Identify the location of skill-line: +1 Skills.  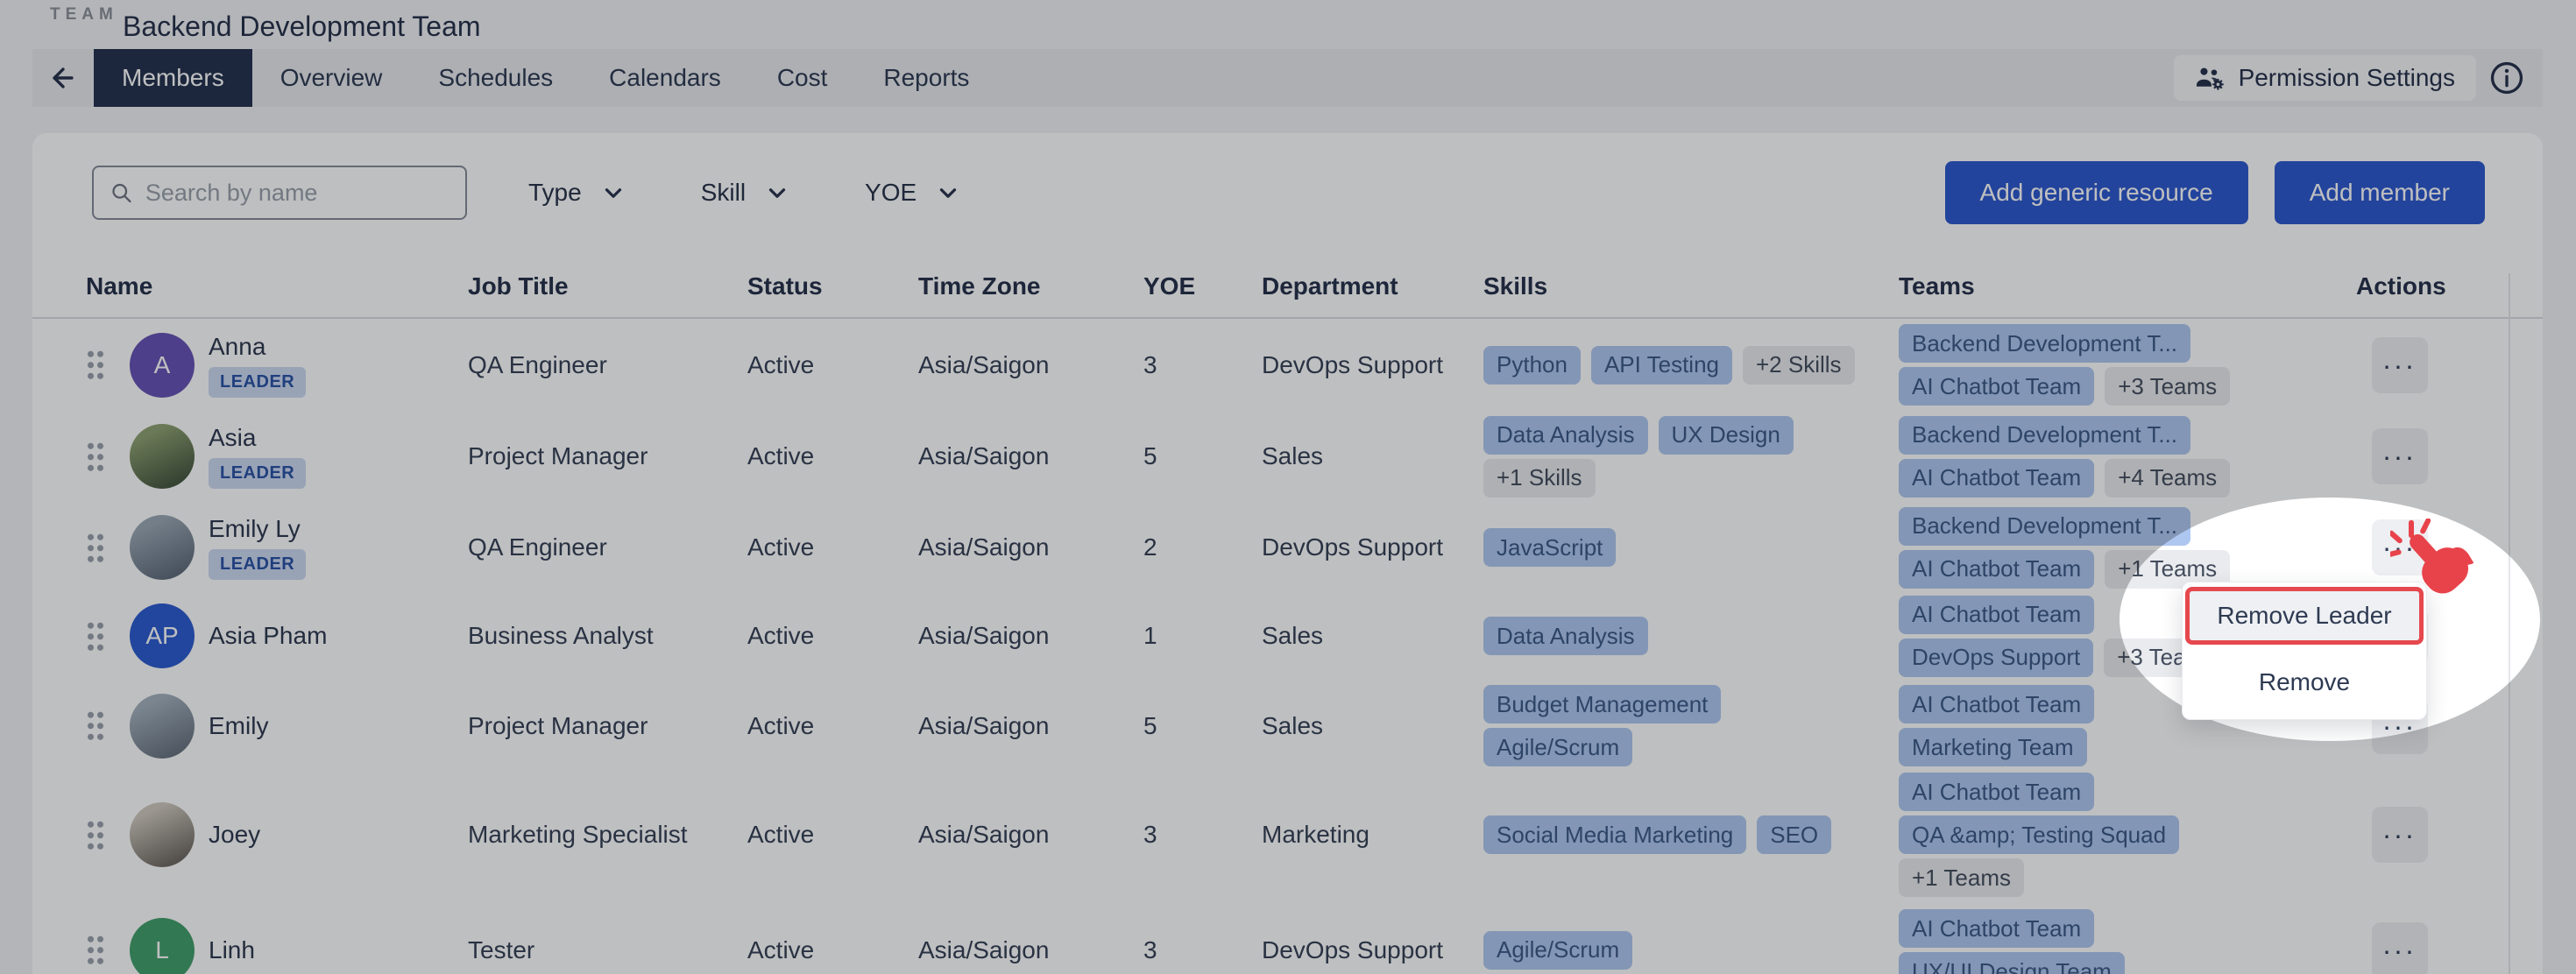
(1691, 478).